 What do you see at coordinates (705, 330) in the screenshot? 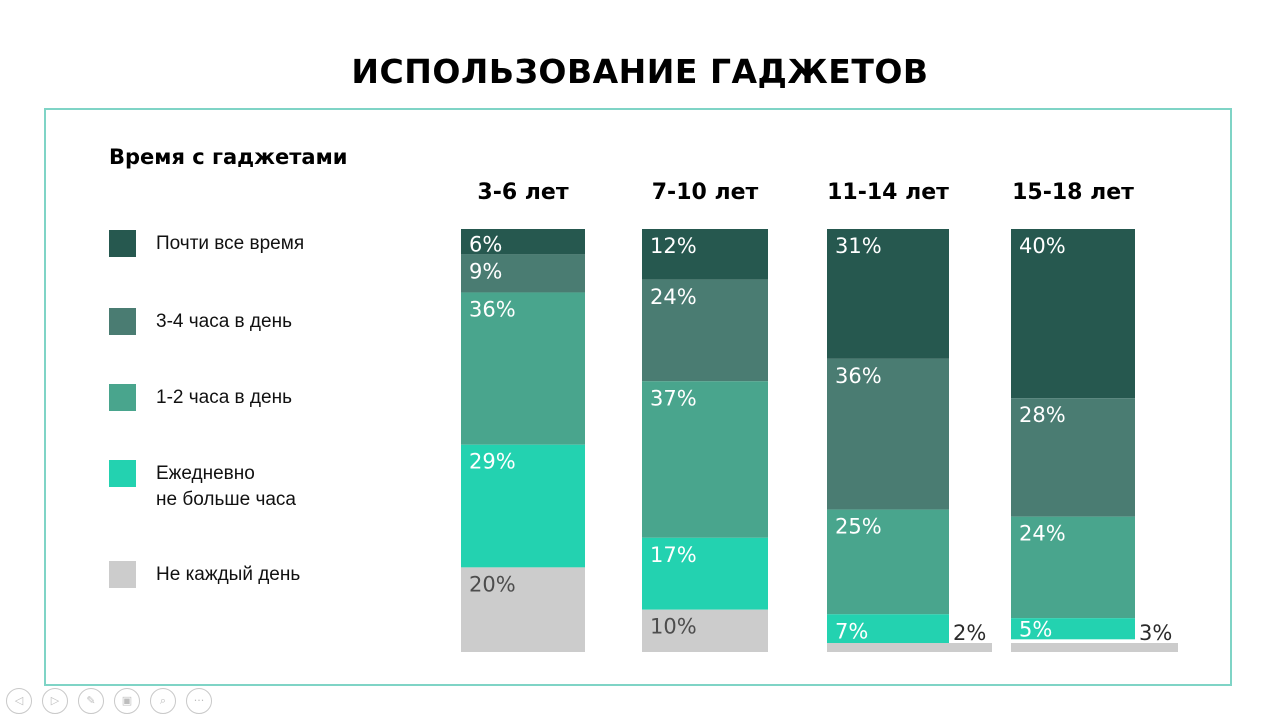
I see `bar-segment-age-7-10-3-4-hours` at bounding box center [705, 330].